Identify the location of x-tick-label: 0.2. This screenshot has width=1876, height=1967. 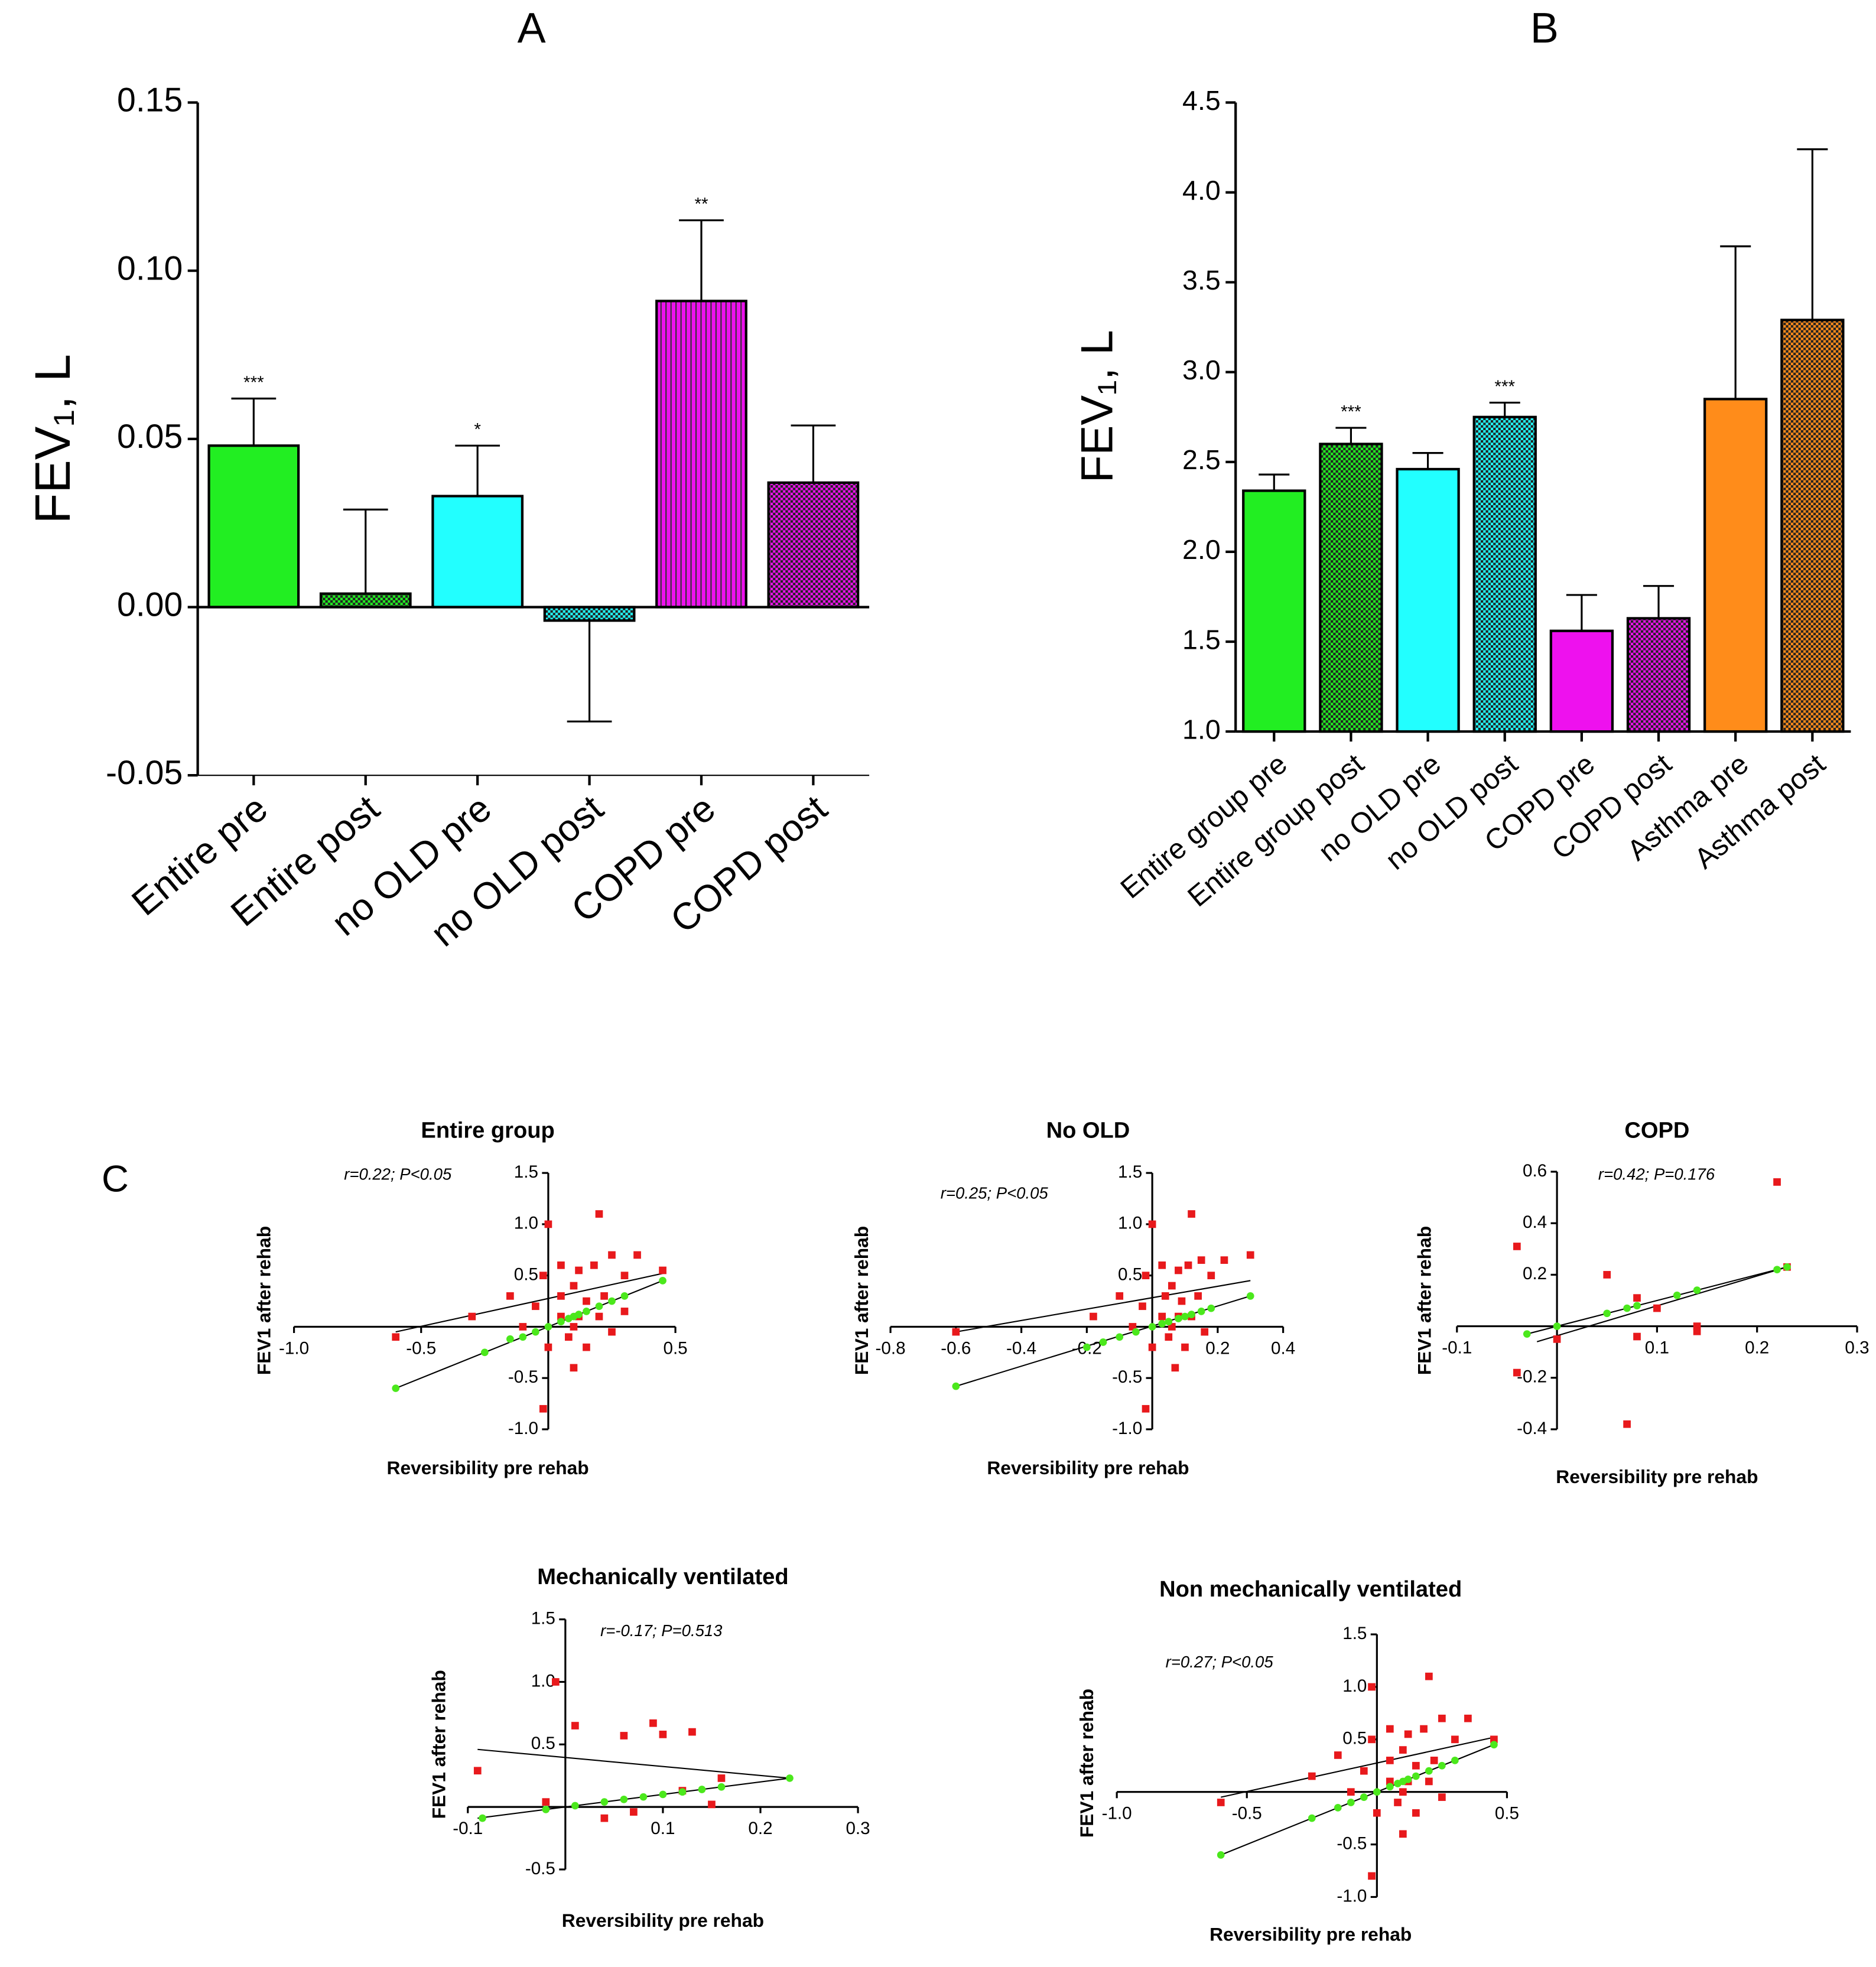
(1217, 1348).